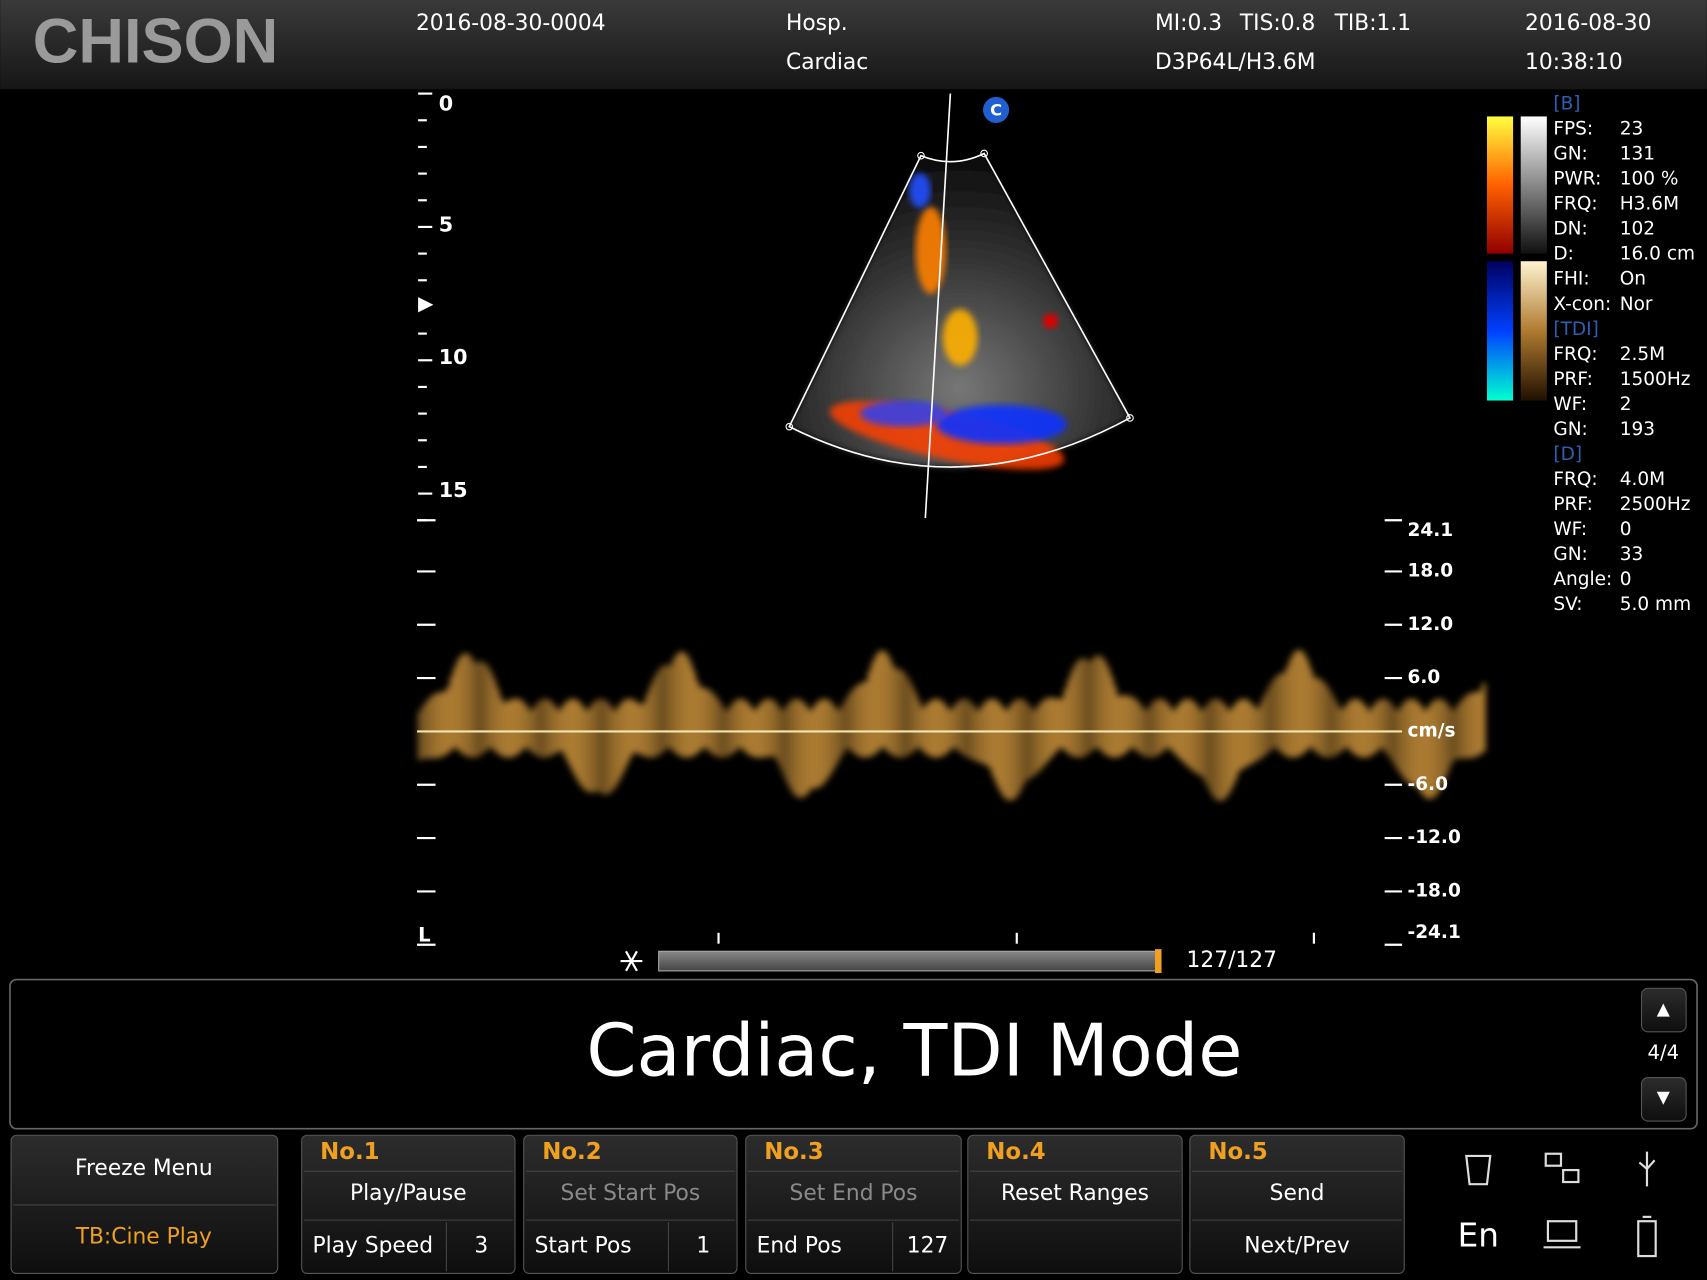  Describe the element at coordinates (1664, 1052) in the screenshot. I see `page-indicator: 4/4` at that location.